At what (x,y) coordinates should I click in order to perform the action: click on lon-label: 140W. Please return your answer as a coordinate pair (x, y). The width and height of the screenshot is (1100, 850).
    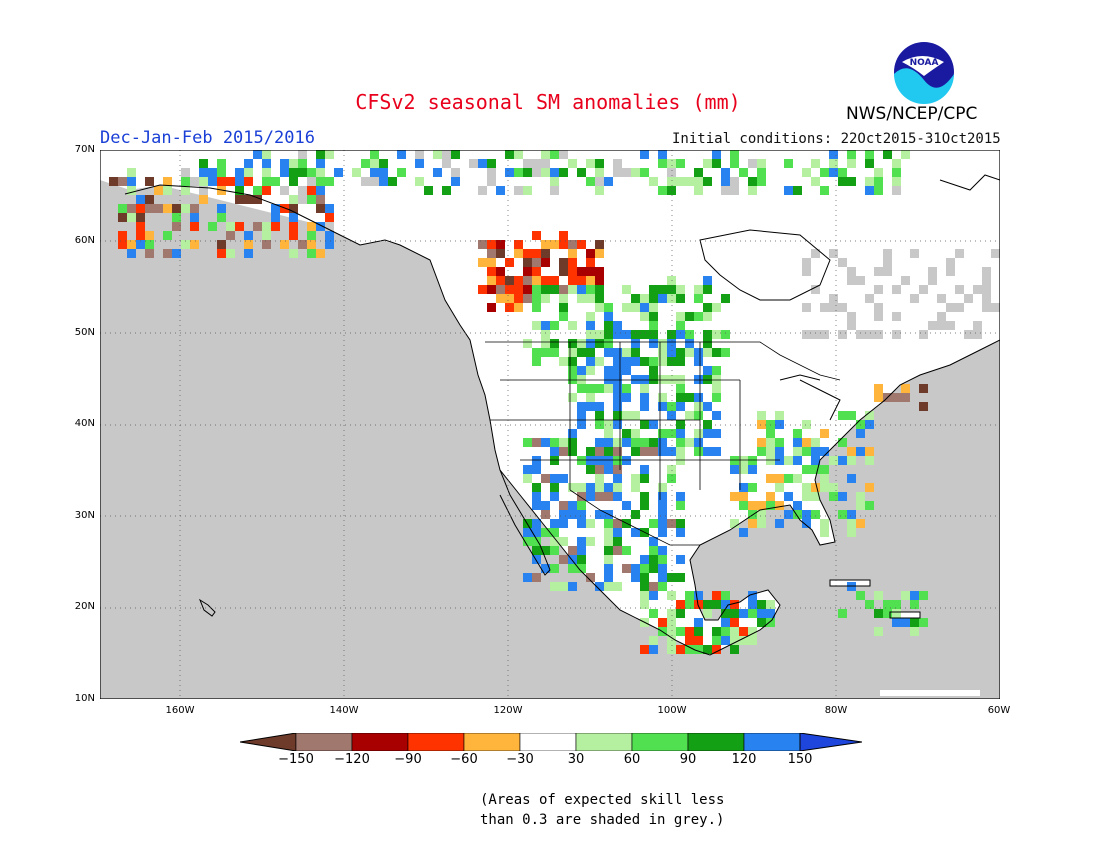
    Looking at the image, I should click on (344, 710).